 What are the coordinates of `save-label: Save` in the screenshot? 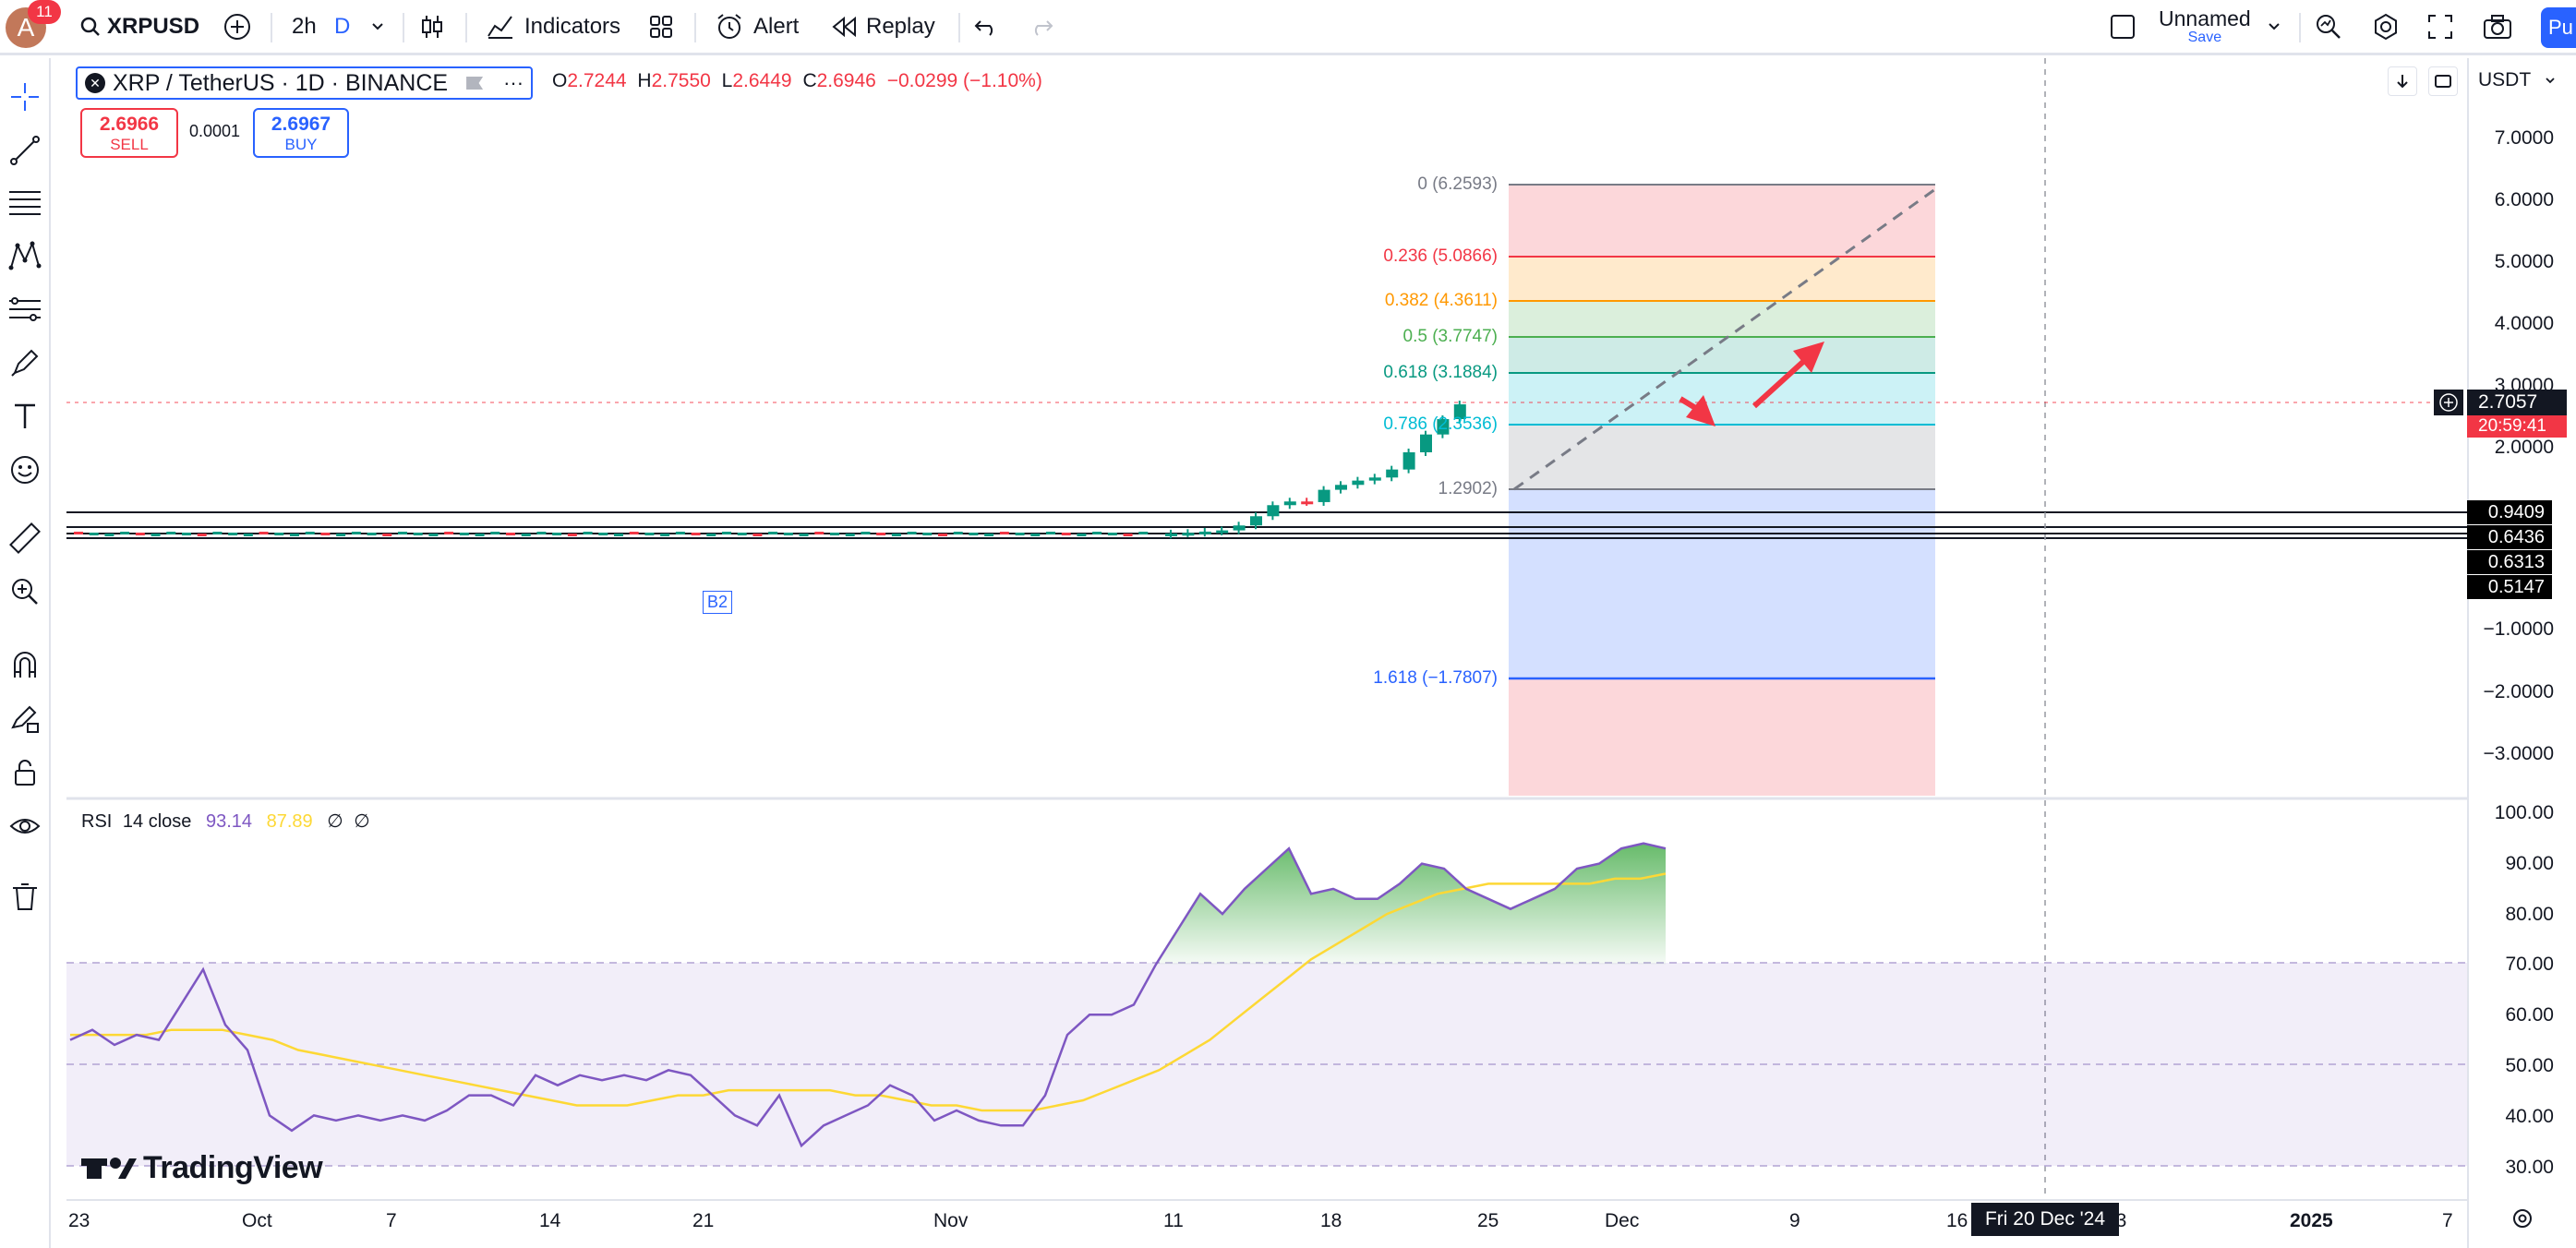 It's located at (2204, 37).